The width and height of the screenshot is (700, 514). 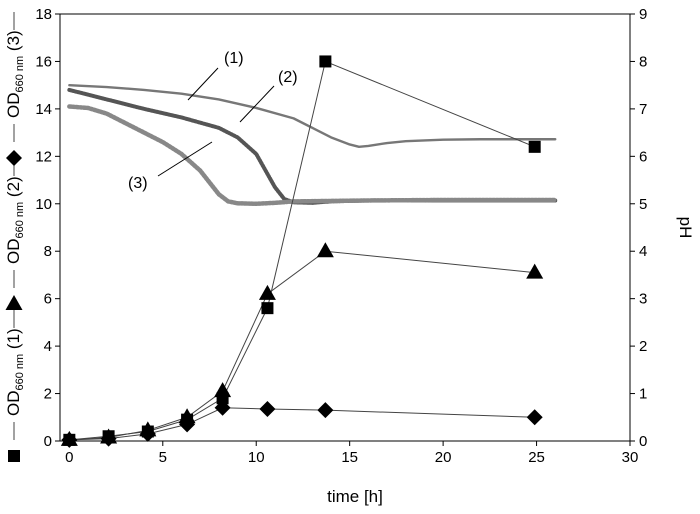 I want to click on legend-label: OD660 nm (1), so click(x=15, y=372).